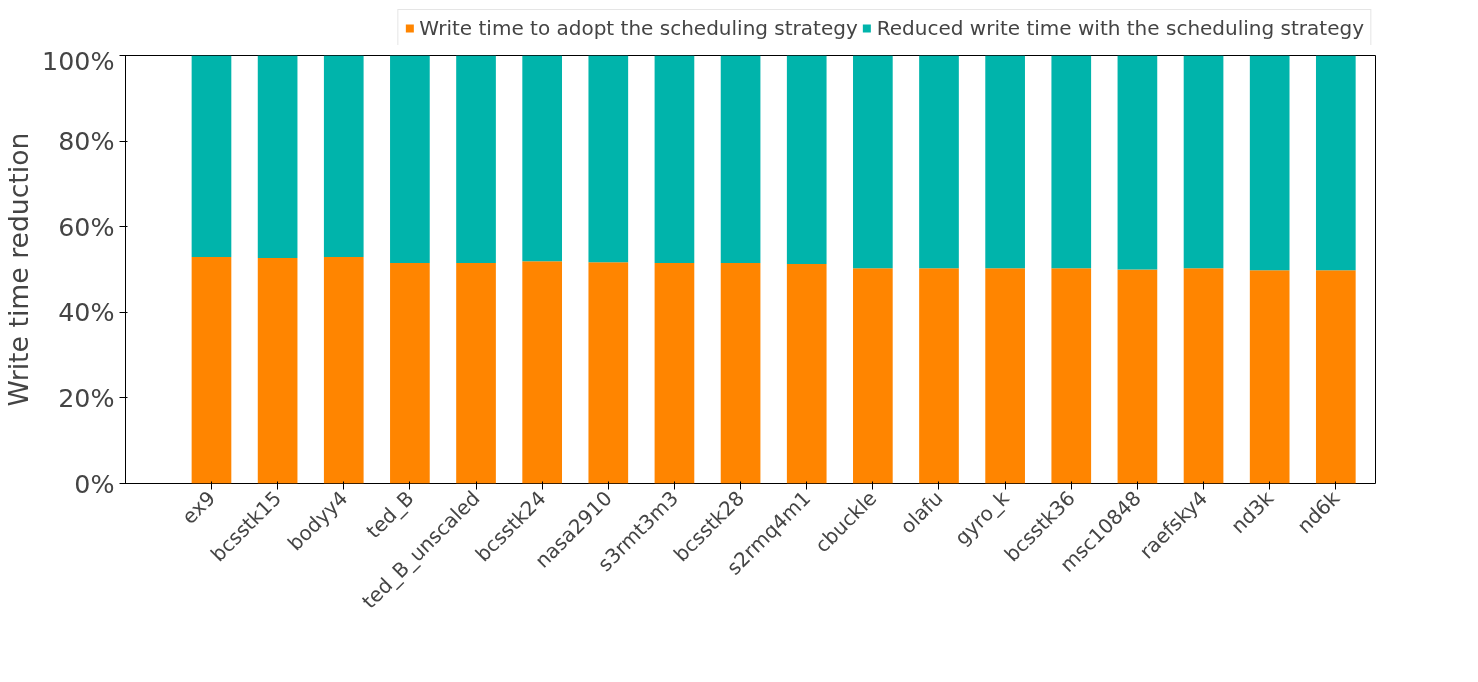  I want to click on y-tick-label: 0%, so click(94, 483).